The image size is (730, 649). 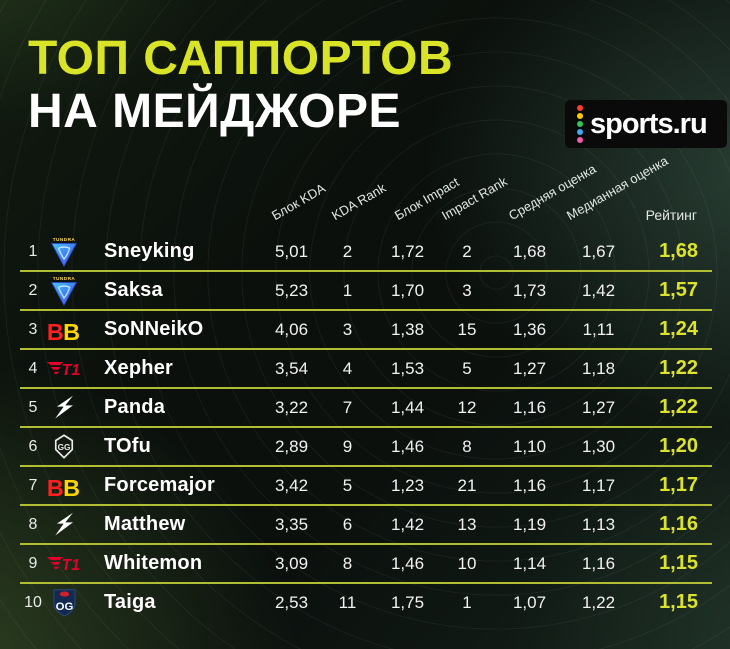 What do you see at coordinates (347, 290) in the screenshot?
I see `kda-rank-cell: 1` at bounding box center [347, 290].